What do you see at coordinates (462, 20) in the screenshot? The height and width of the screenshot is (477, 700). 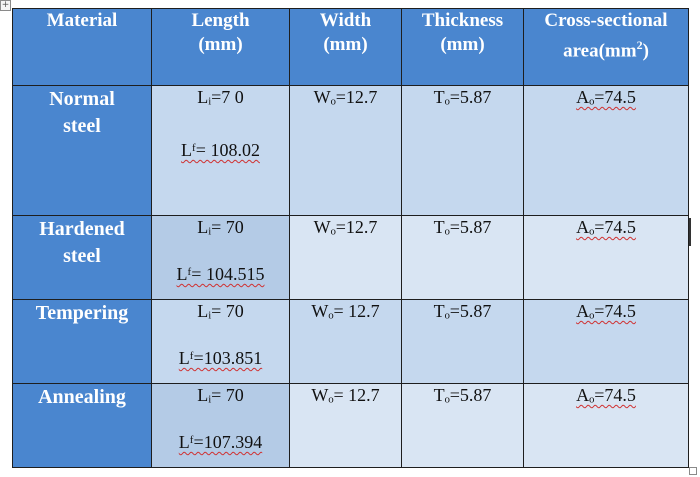 I see `header-thickness-label: Thickness` at bounding box center [462, 20].